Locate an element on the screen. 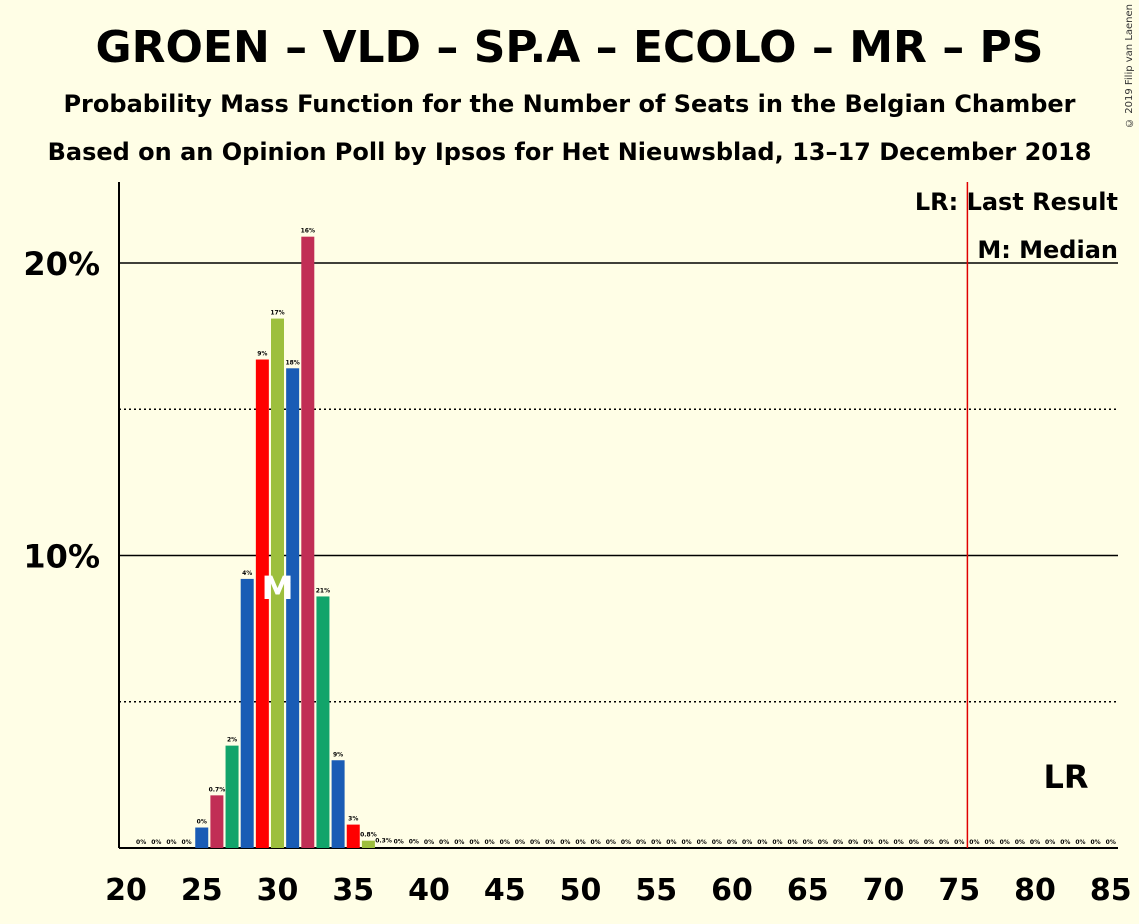  bar-label-seat-74: 0% is located at coordinates (944, 842).